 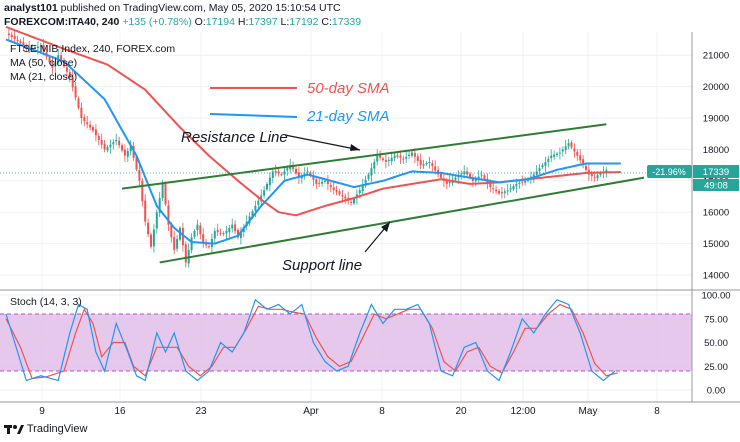 What do you see at coordinates (201, 411) in the screenshot?
I see `time-tick-label: 23` at bounding box center [201, 411].